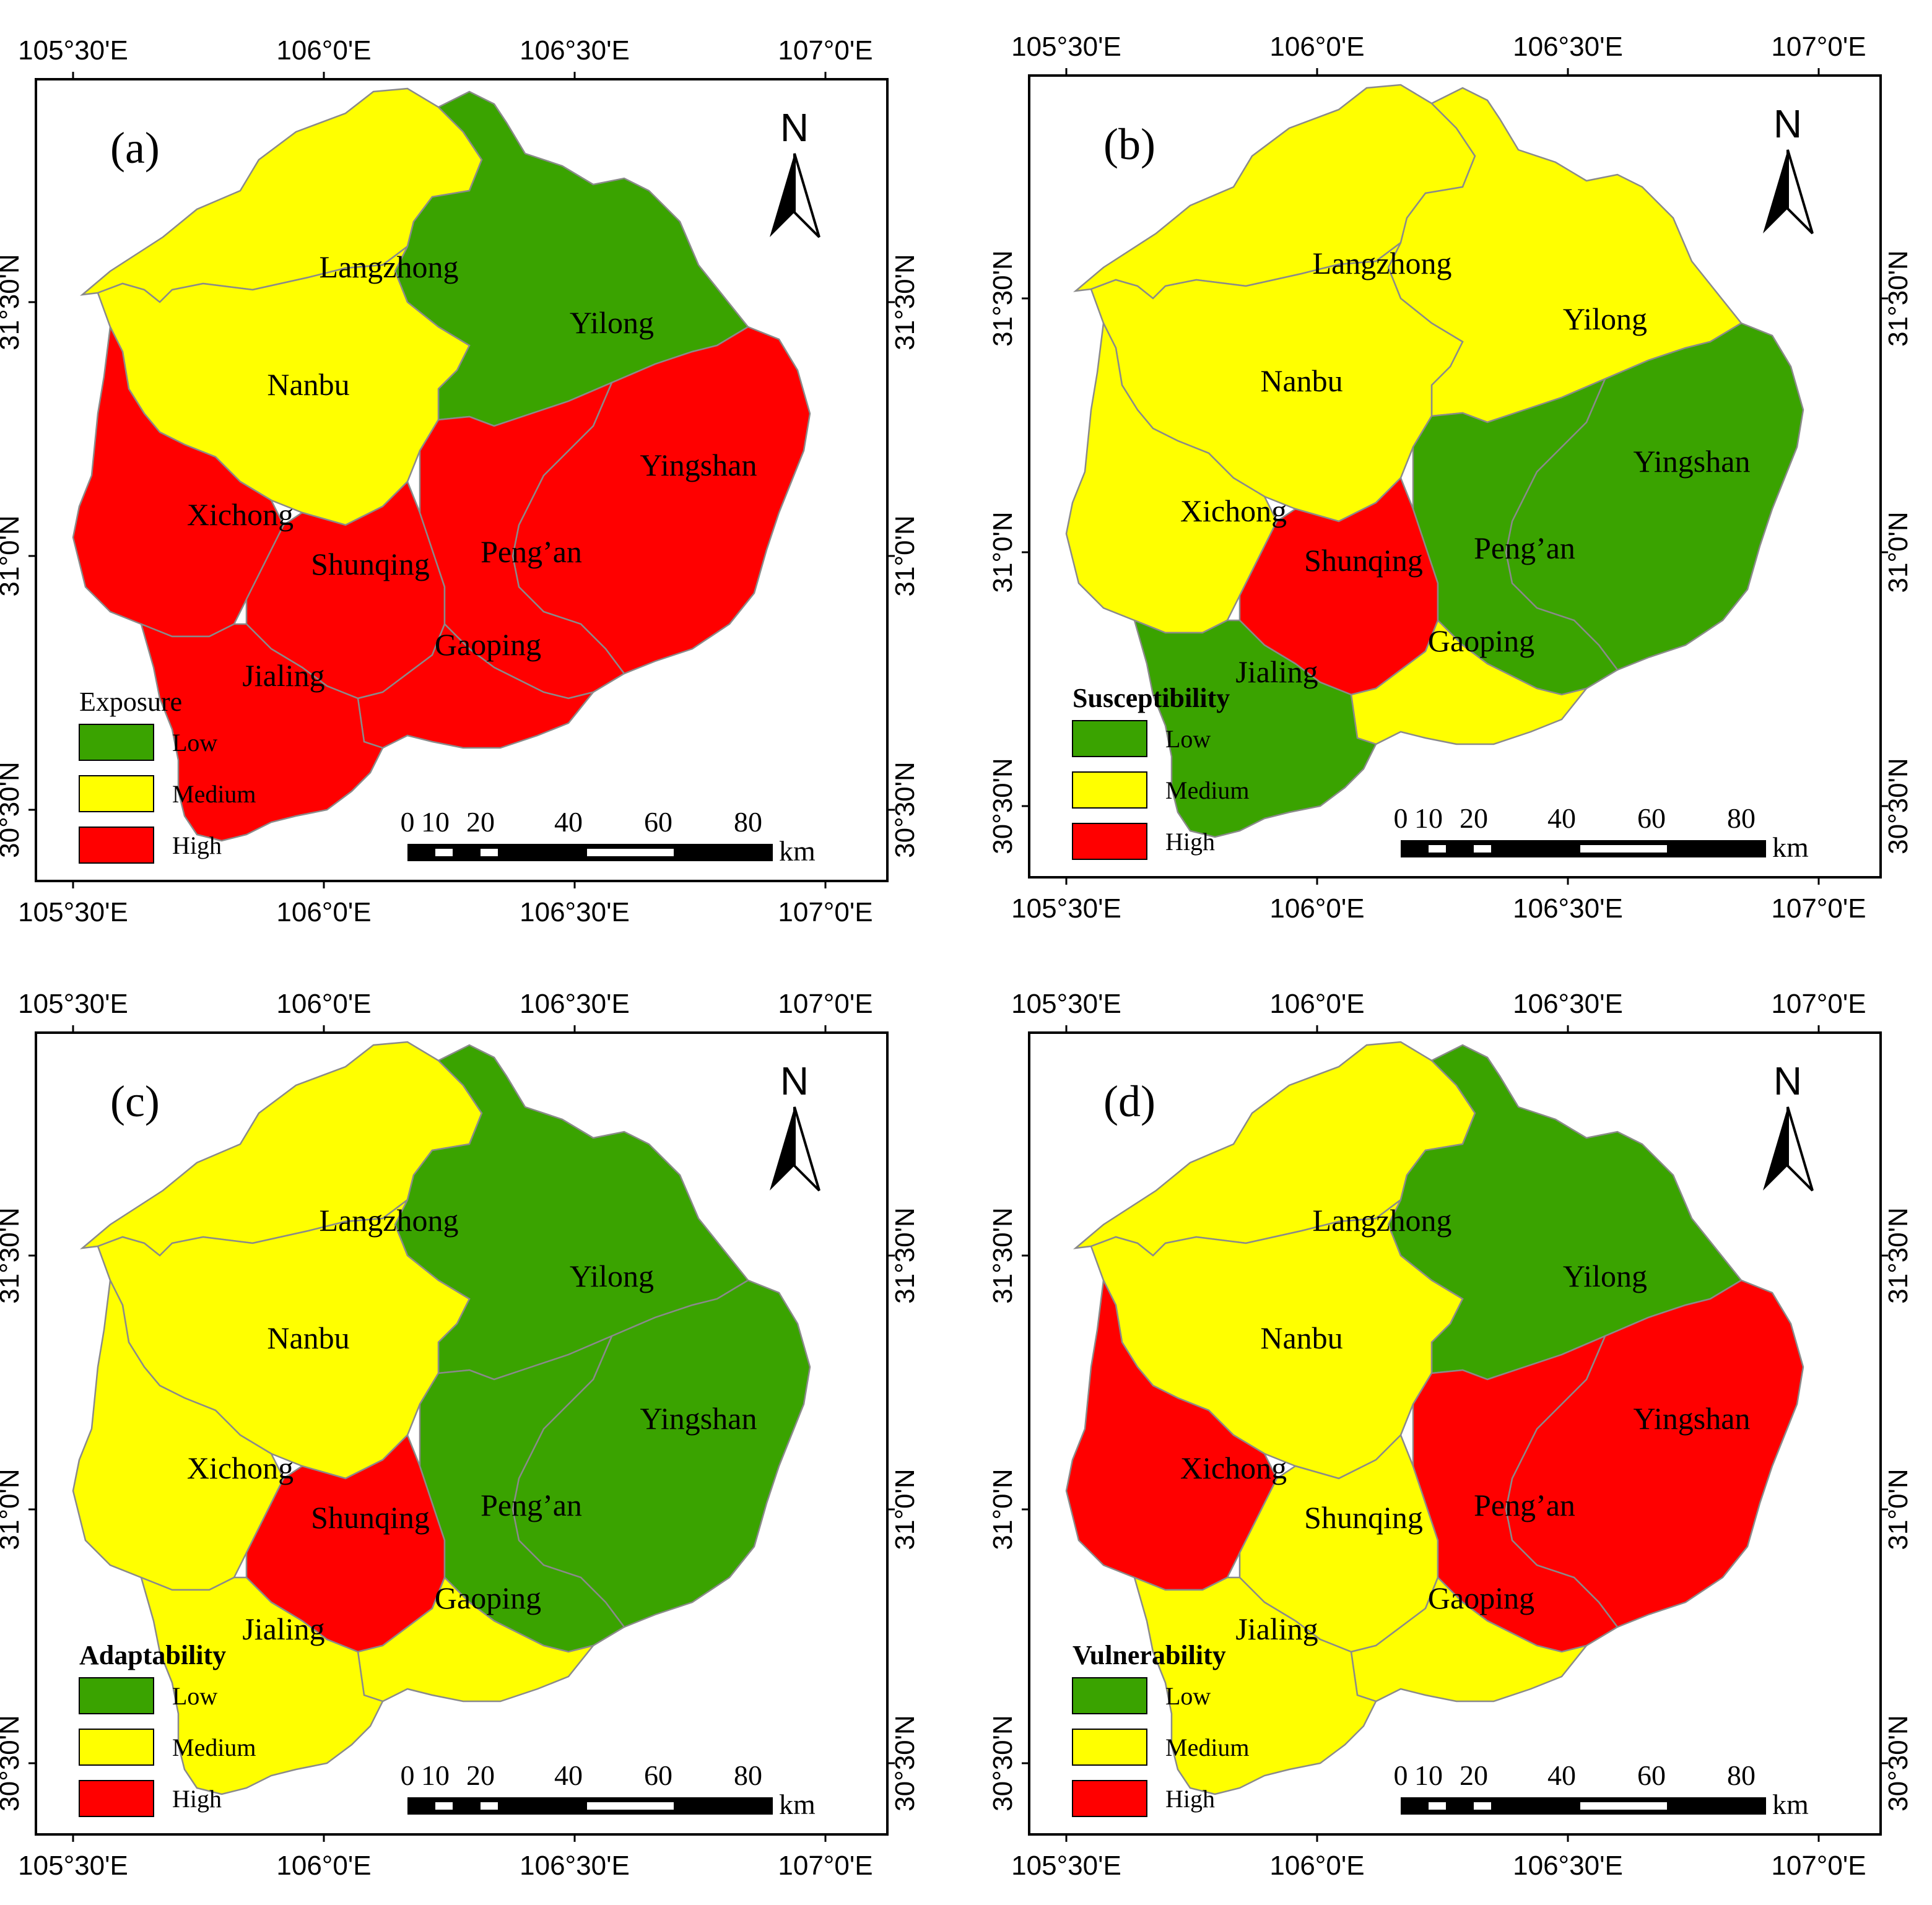 This screenshot has width=1932, height=1905. Describe the element at coordinates (240, 1468) in the screenshot. I see `district-label-xichong: Xichong` at that location.